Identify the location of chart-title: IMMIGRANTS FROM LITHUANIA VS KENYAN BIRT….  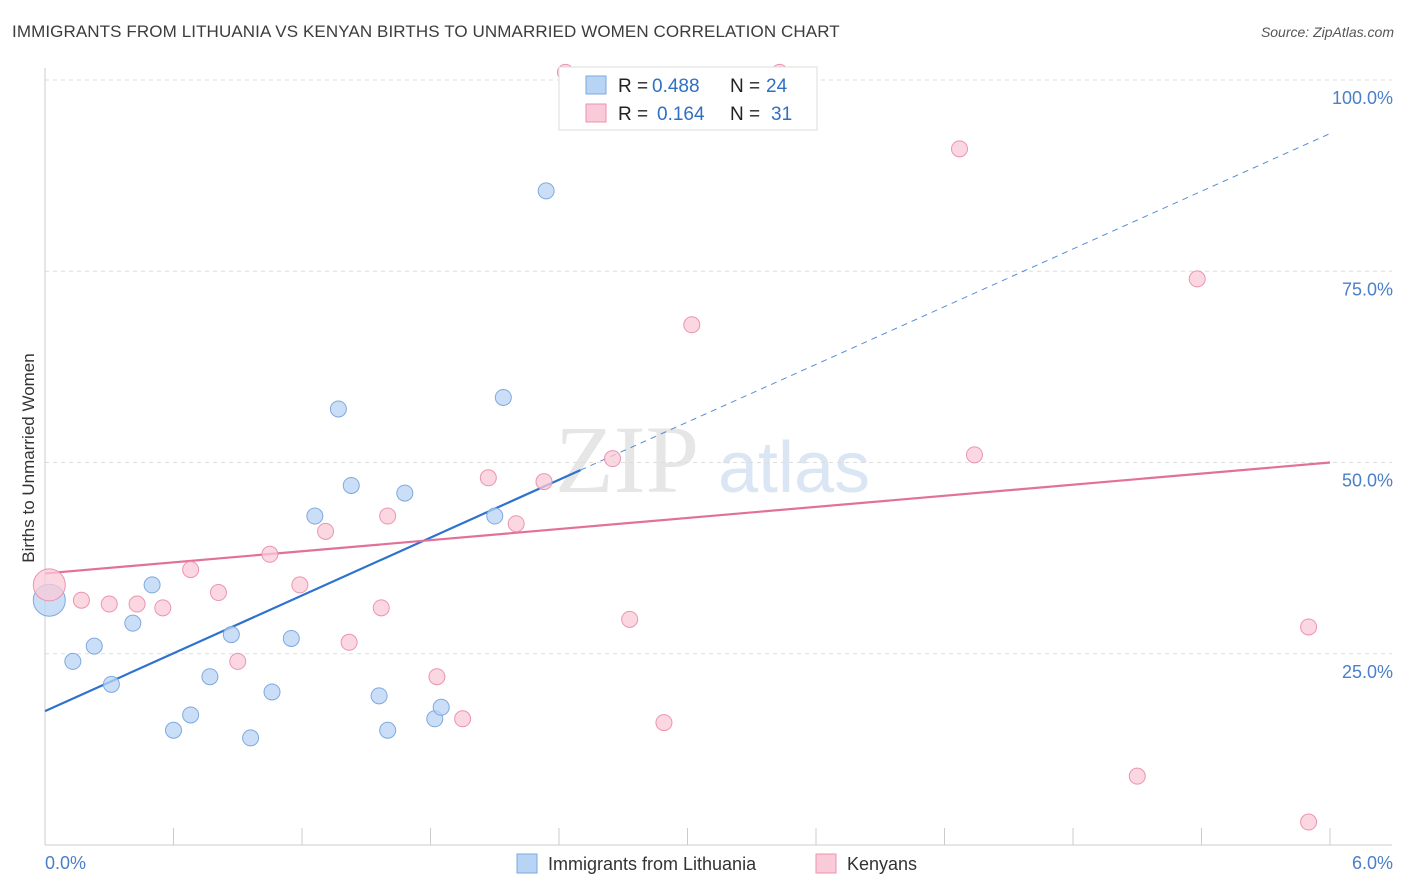
(426, 31).